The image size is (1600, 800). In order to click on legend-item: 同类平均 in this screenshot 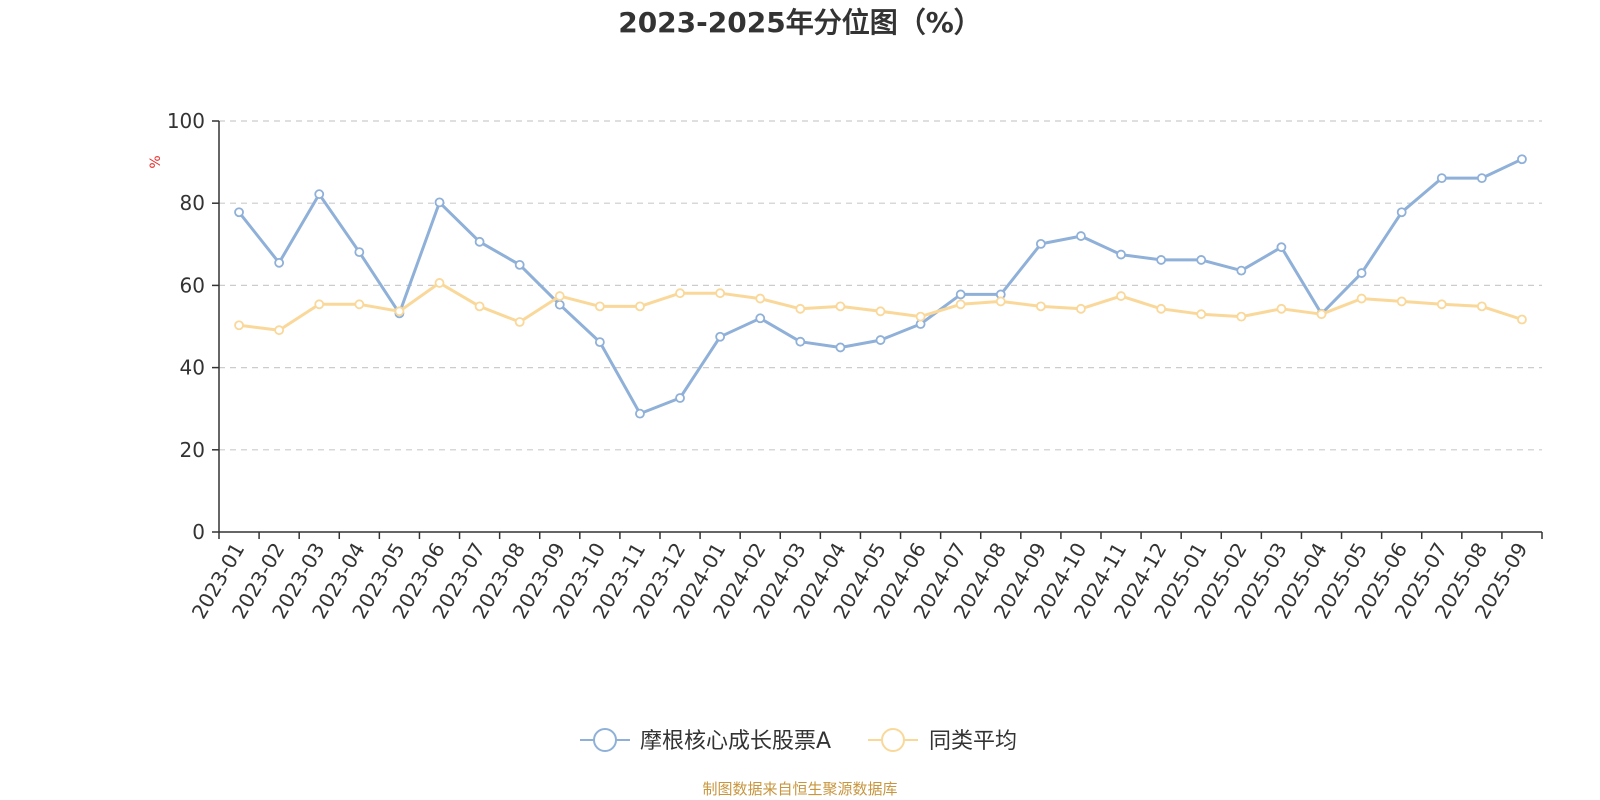, I will do `click(942, 741)`.